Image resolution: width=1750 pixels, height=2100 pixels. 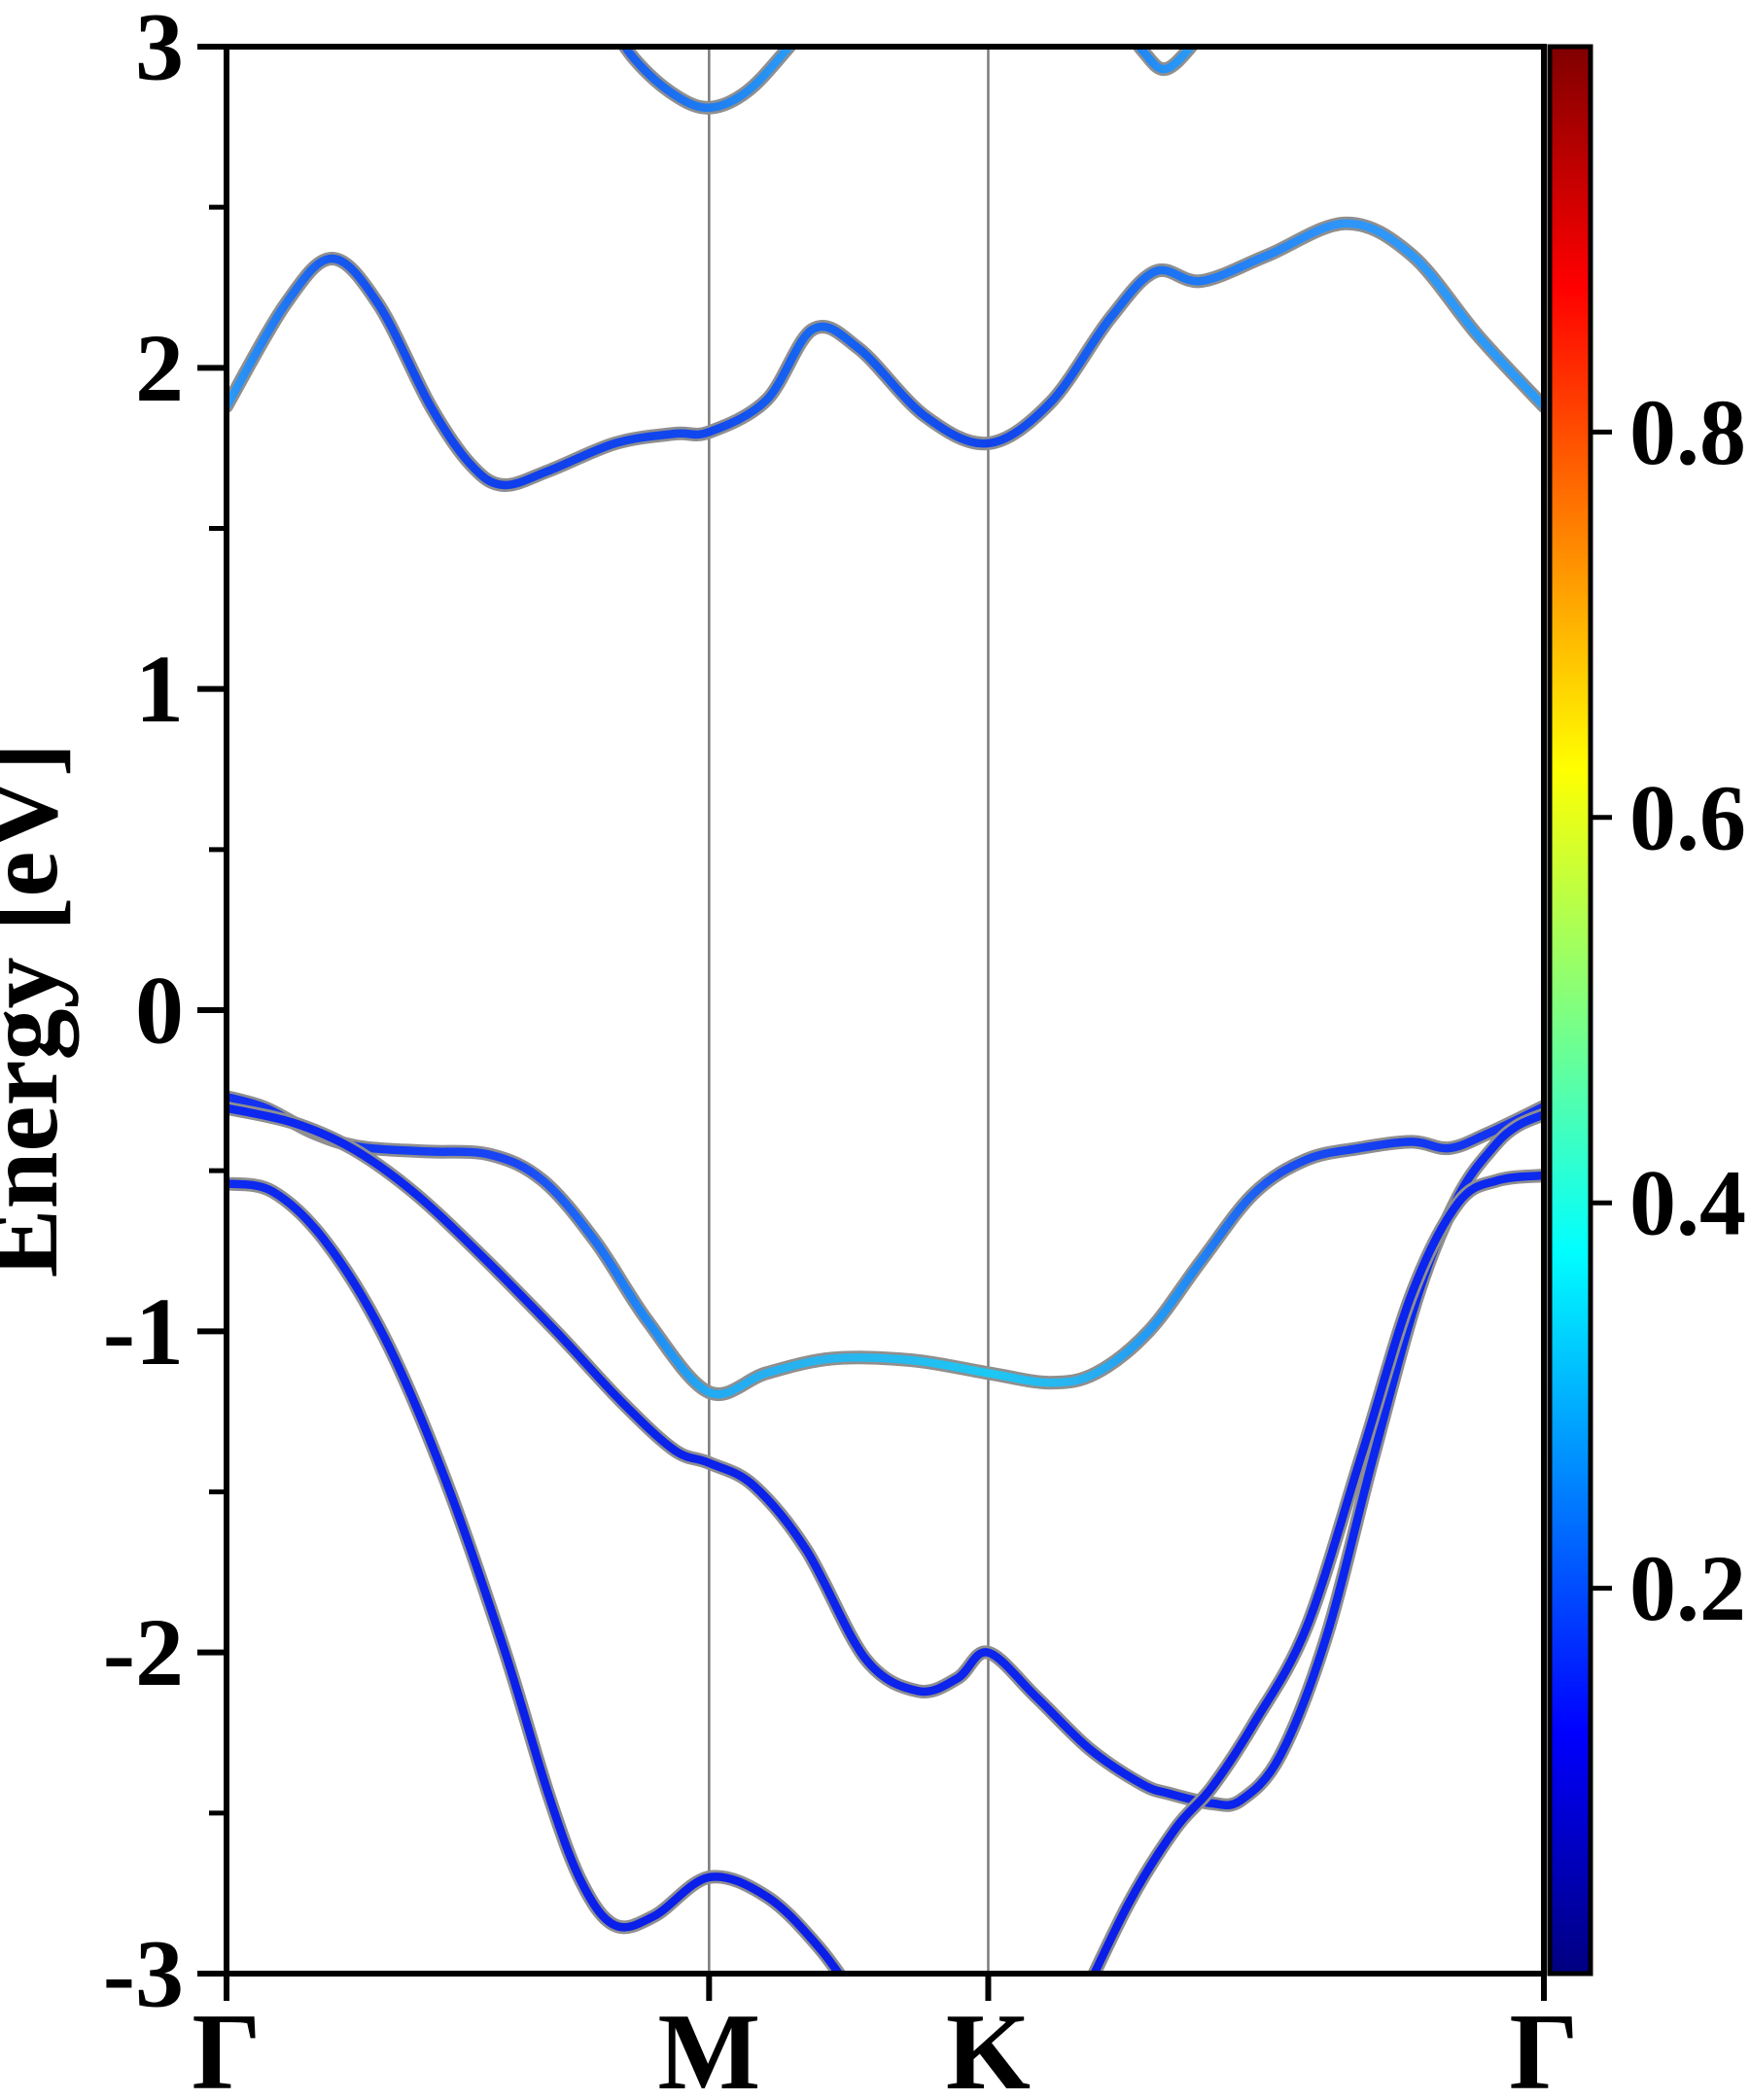 I want to click on x-tick-label-K: K, so click(x=988, y=2046).